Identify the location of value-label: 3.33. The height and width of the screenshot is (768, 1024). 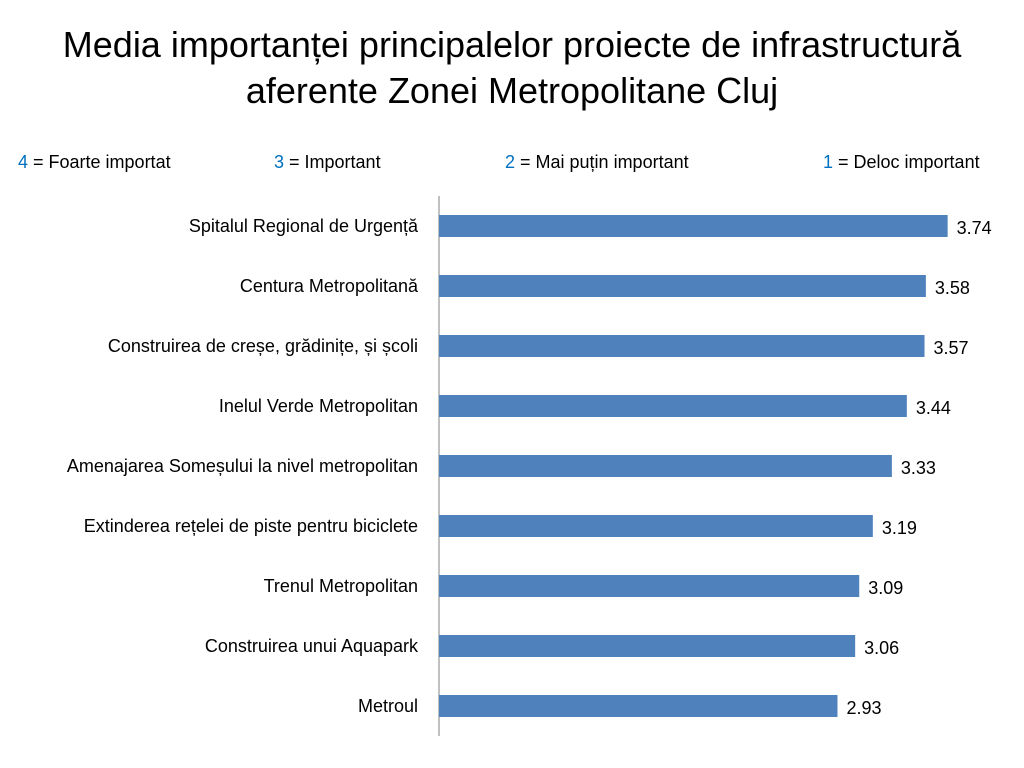
(918, 468).